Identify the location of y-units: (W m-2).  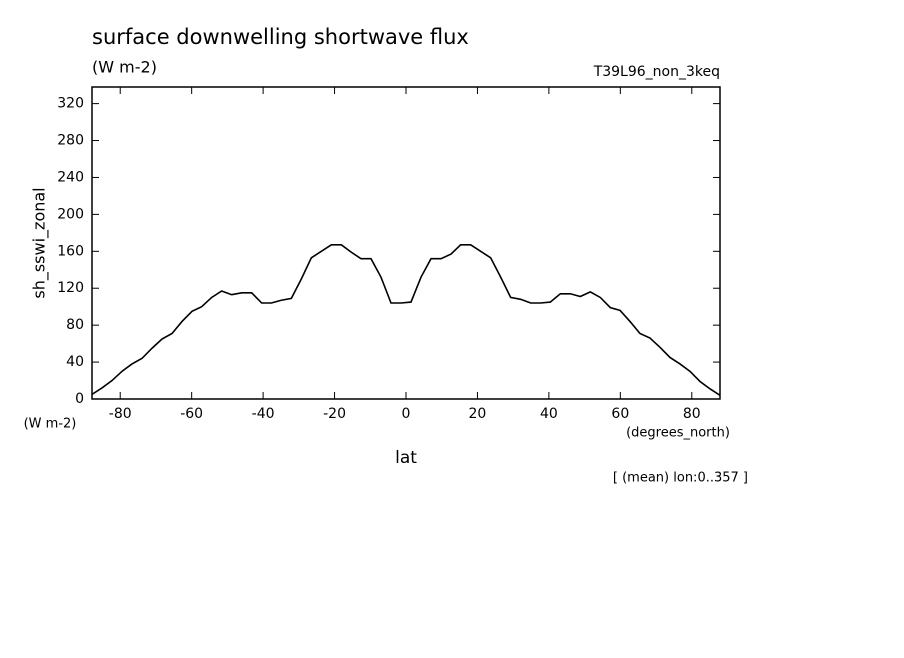
(50, 424).